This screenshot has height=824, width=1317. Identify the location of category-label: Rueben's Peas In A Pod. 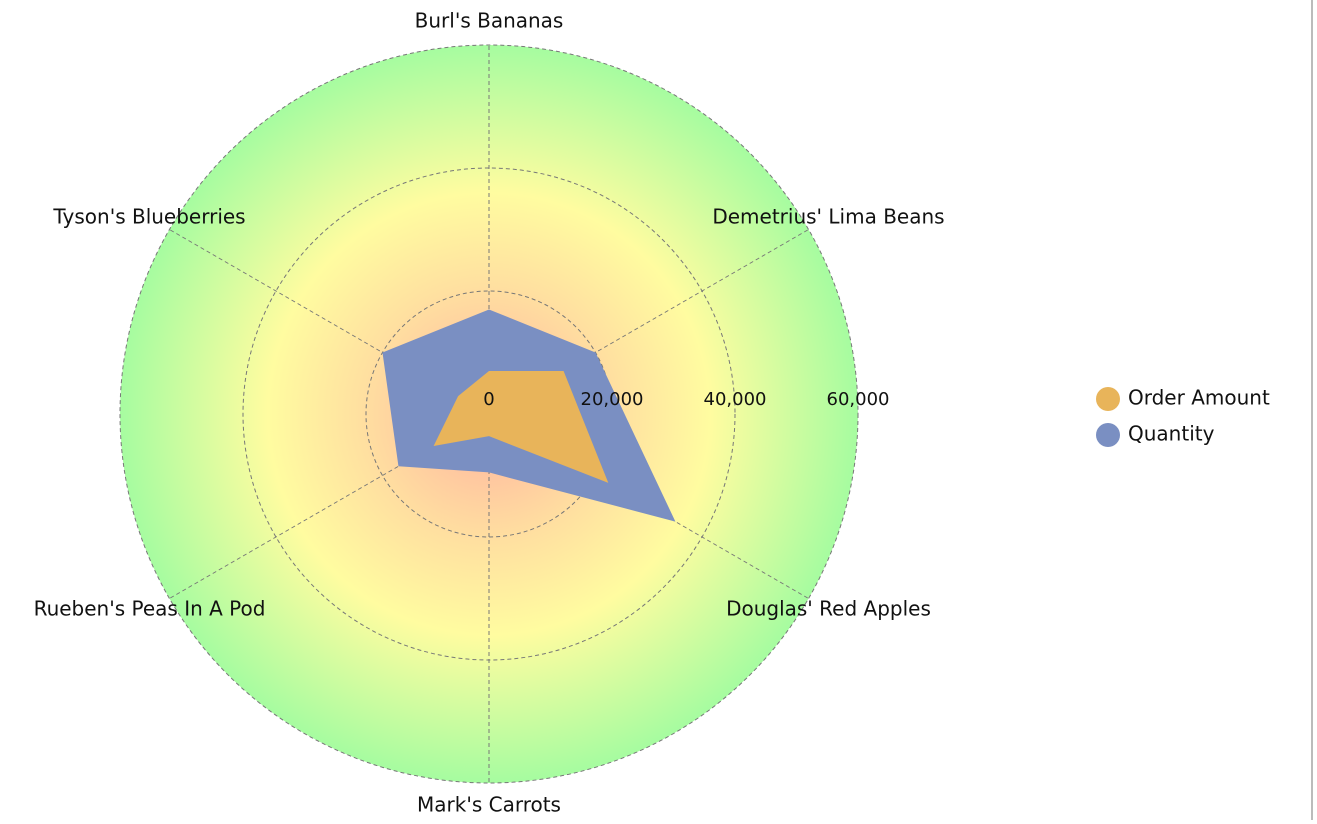
(150, 609).